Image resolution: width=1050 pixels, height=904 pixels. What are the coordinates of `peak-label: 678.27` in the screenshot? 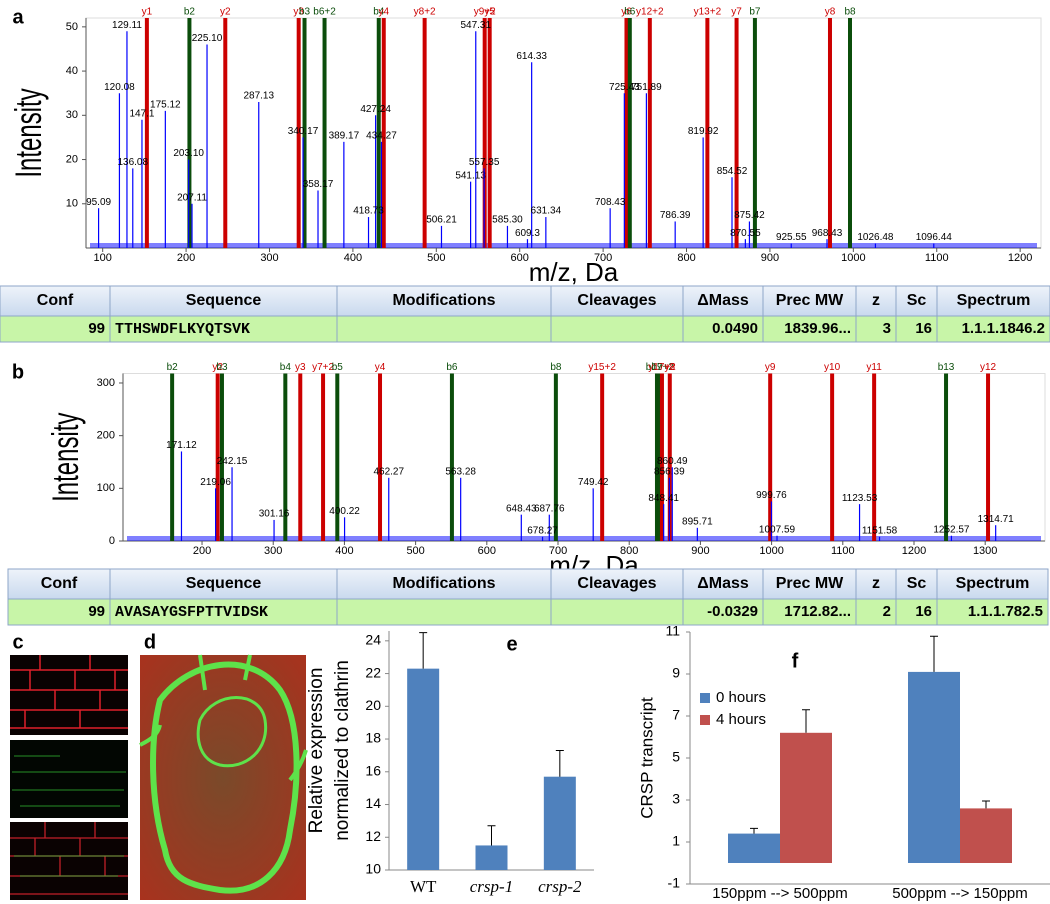 It's located at (542, 530).